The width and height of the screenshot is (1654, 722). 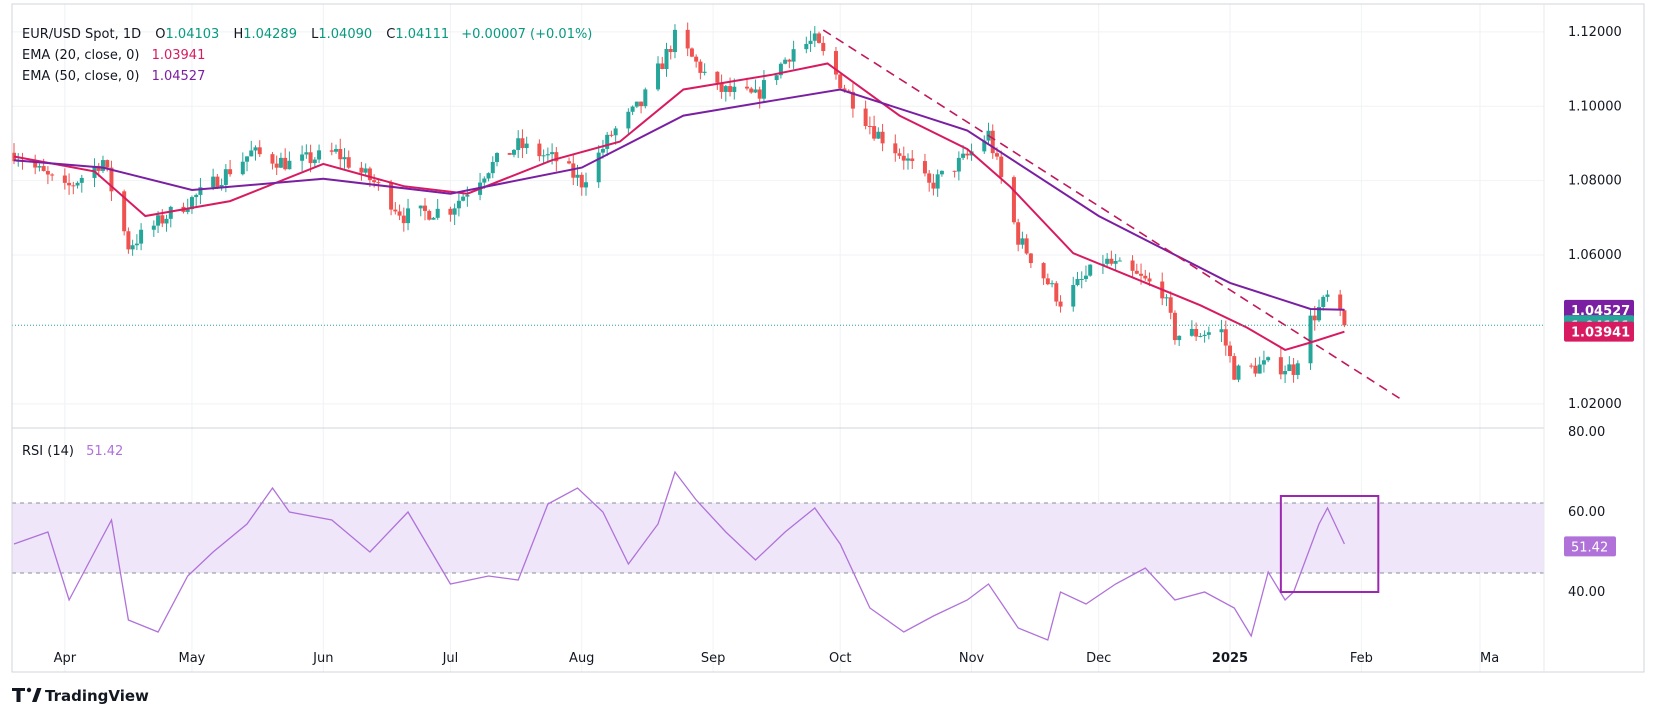 What do you see at coordinates (113, 76) in the screenshot?
I see `legend-line-ema50: EMA (50, close, 0) 1.04527` at bounding box center [113, 76].